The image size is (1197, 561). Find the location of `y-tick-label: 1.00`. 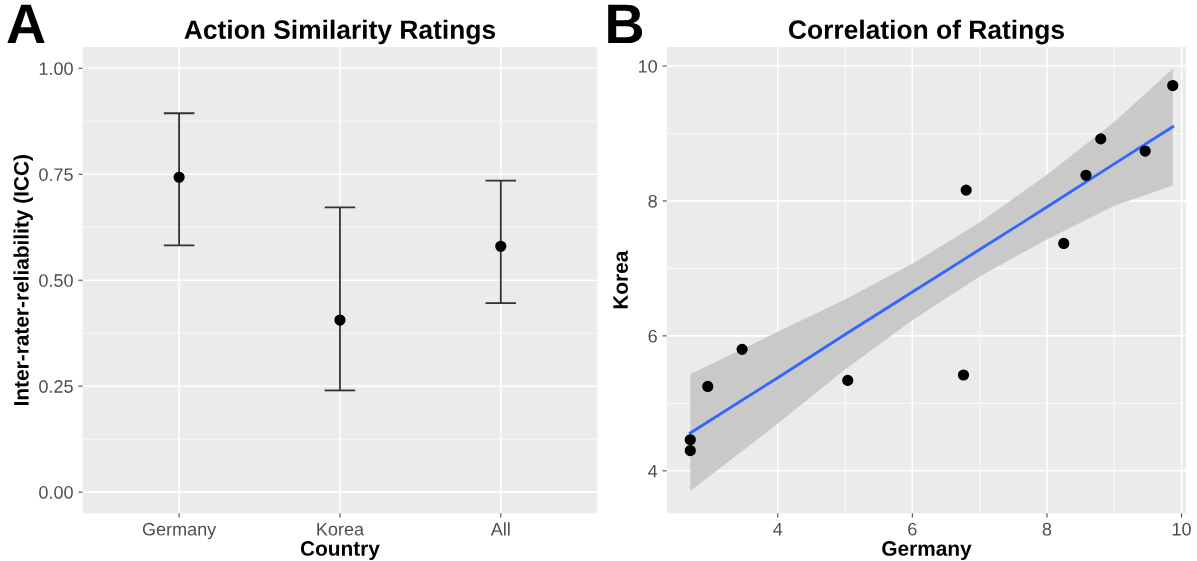

y-tick-label: 1.00 is located at coordinates (56, 69).